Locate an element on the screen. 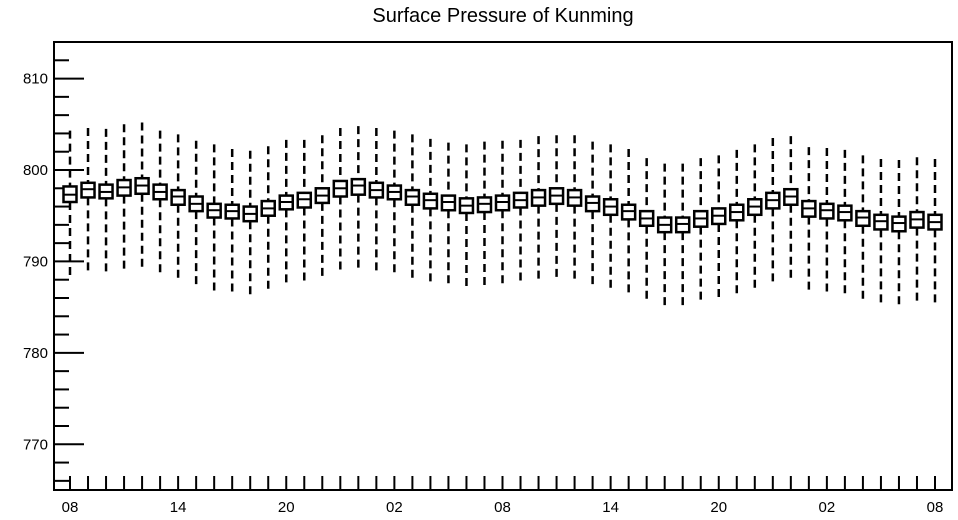 The image size is (958, 520). y-tick-label: 770 is located at coordinates (35, 444).